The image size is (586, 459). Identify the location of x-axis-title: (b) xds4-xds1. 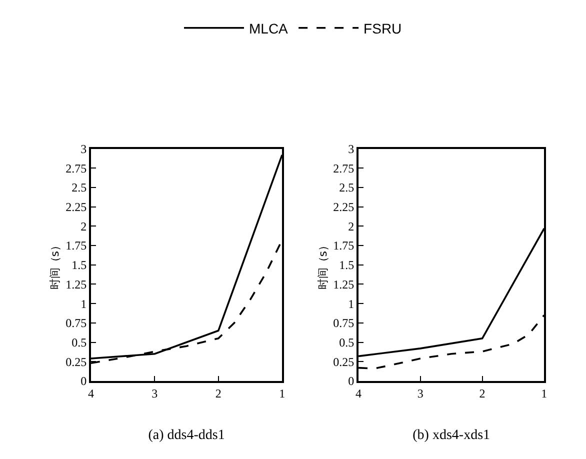
(451, 436).